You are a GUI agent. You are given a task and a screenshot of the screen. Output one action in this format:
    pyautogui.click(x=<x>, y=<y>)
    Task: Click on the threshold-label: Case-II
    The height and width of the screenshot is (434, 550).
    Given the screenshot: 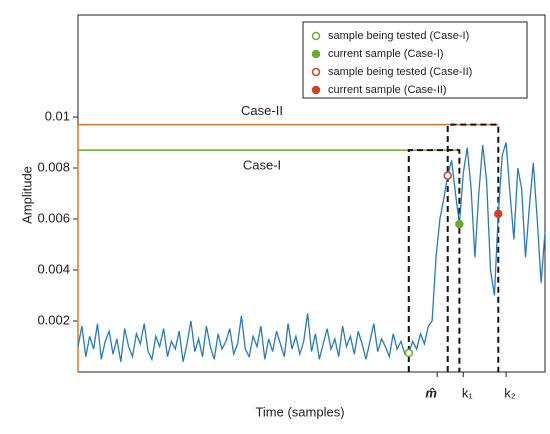 What is the action you would take?
    pyautogui.click(x=262, y=110)
    